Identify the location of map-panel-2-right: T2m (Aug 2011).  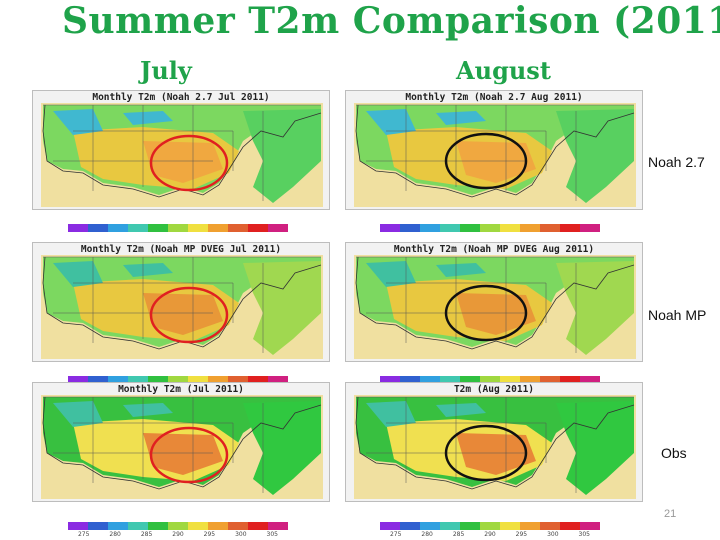
(494, 442).